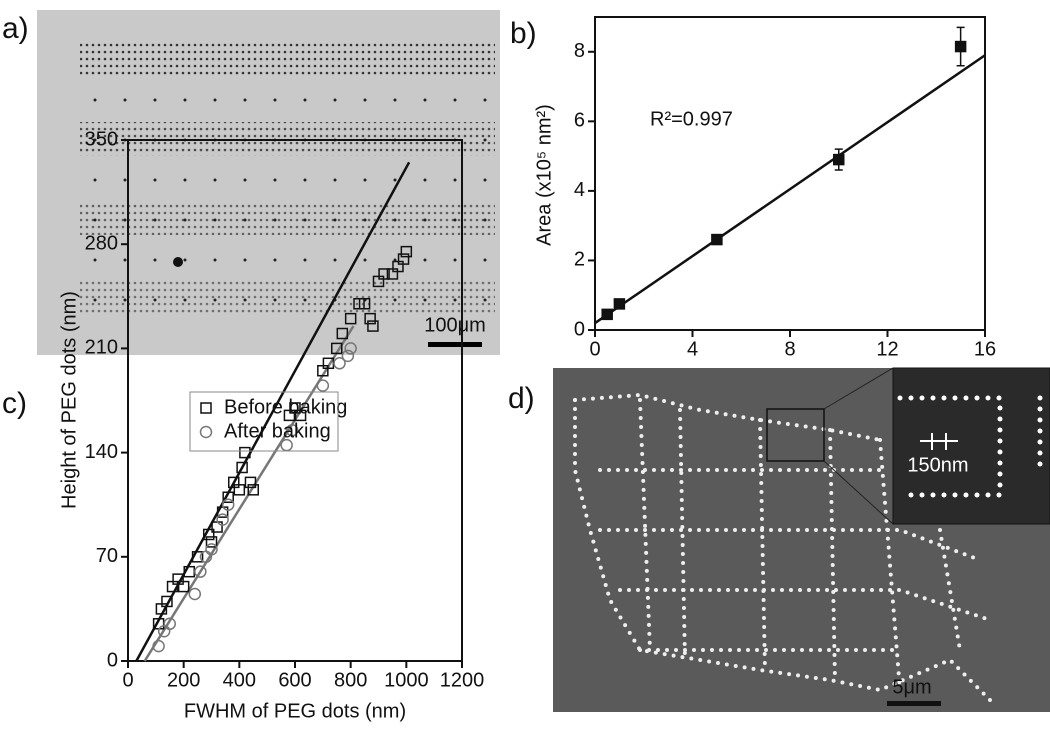 The image size is (1050, 737). Describe the element at coordinates (69, 400) in the screenshot. I see `y-axis-label: Height of PEG dots (nm)` at that location.